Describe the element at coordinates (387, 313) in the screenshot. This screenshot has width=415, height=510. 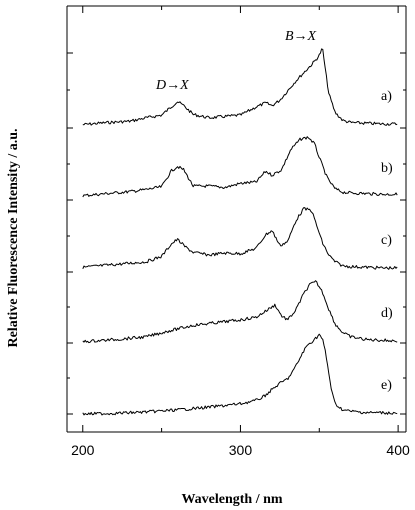
I see `series-label-3: d)` at that location.